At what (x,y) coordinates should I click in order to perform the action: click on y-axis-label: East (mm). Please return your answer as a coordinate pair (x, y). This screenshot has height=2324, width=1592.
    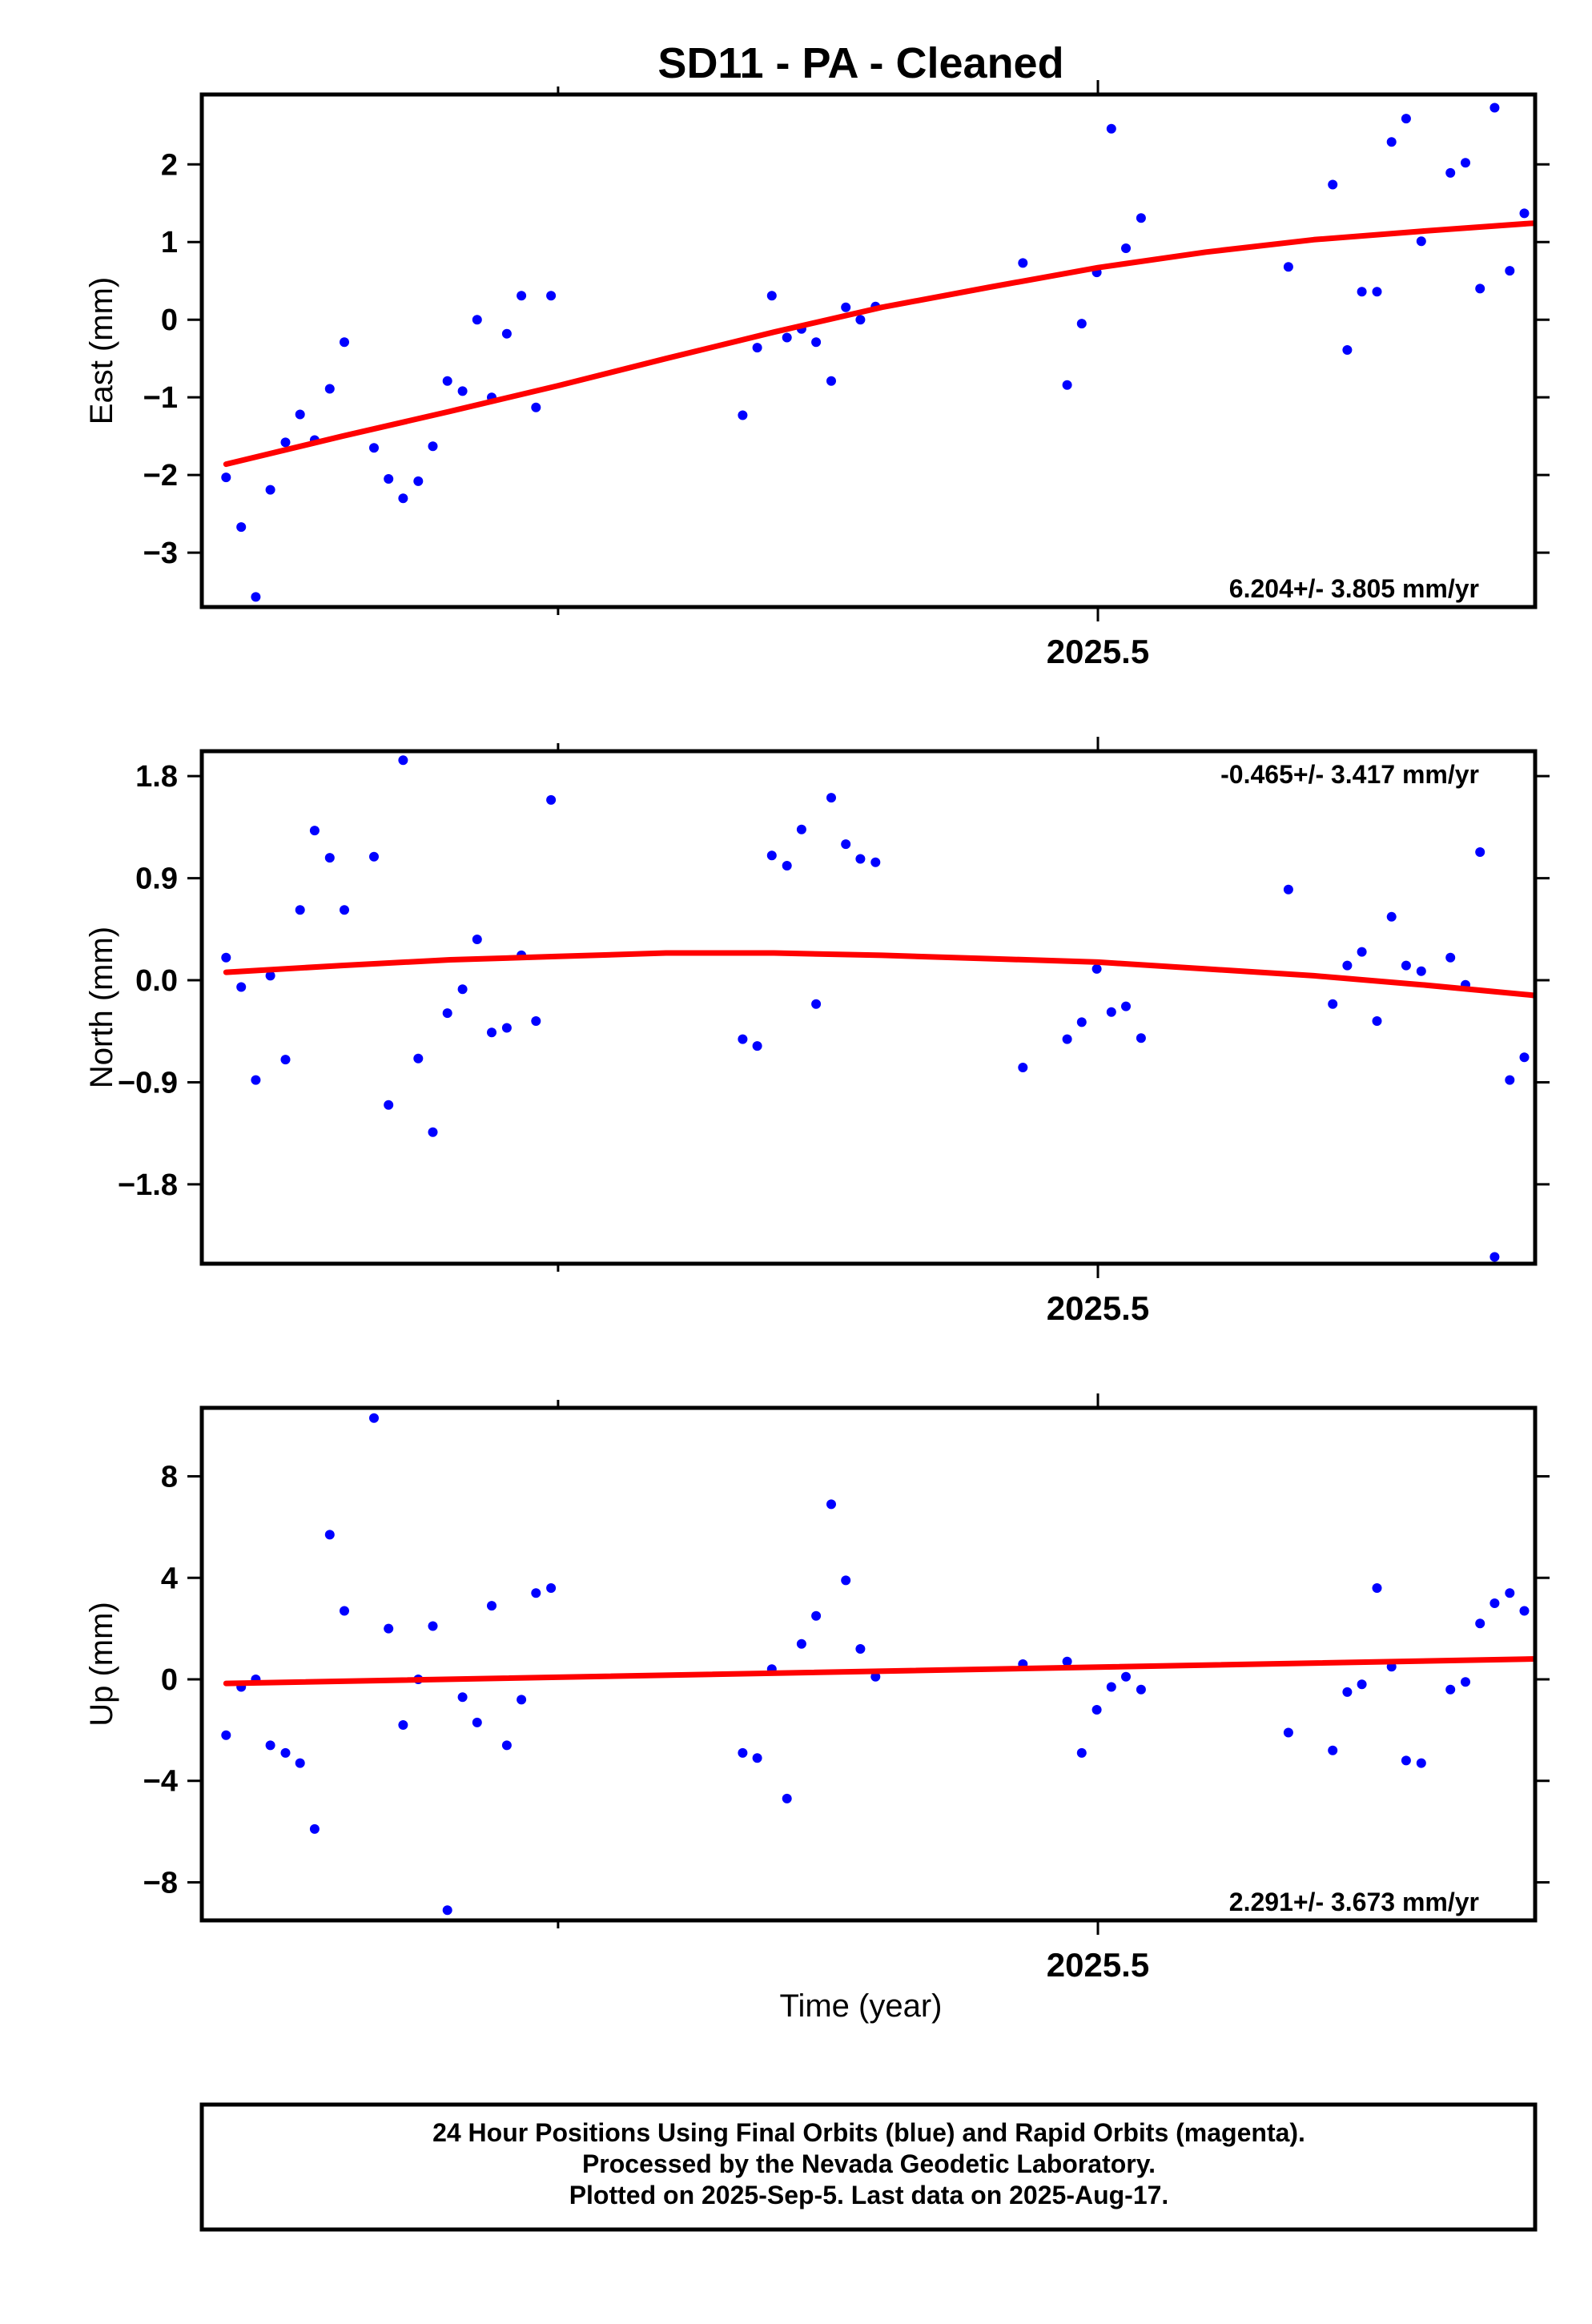
    Looking at the image, I should click on (102, 350).